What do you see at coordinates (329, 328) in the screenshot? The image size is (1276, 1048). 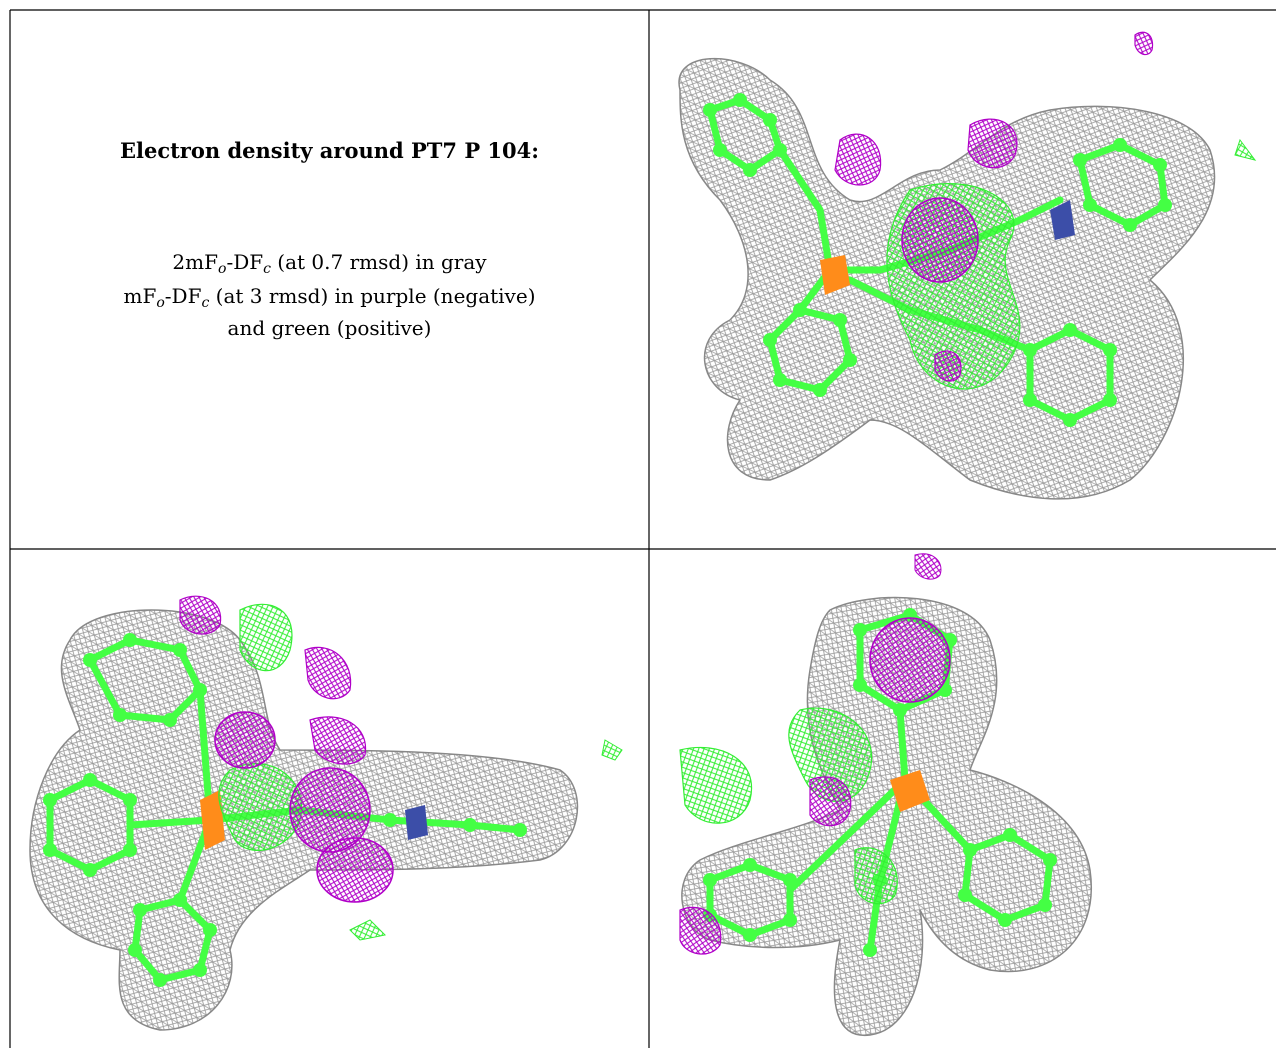 I see `caption-map2-continued: and green (positive)` at bounding box center [329, 328].